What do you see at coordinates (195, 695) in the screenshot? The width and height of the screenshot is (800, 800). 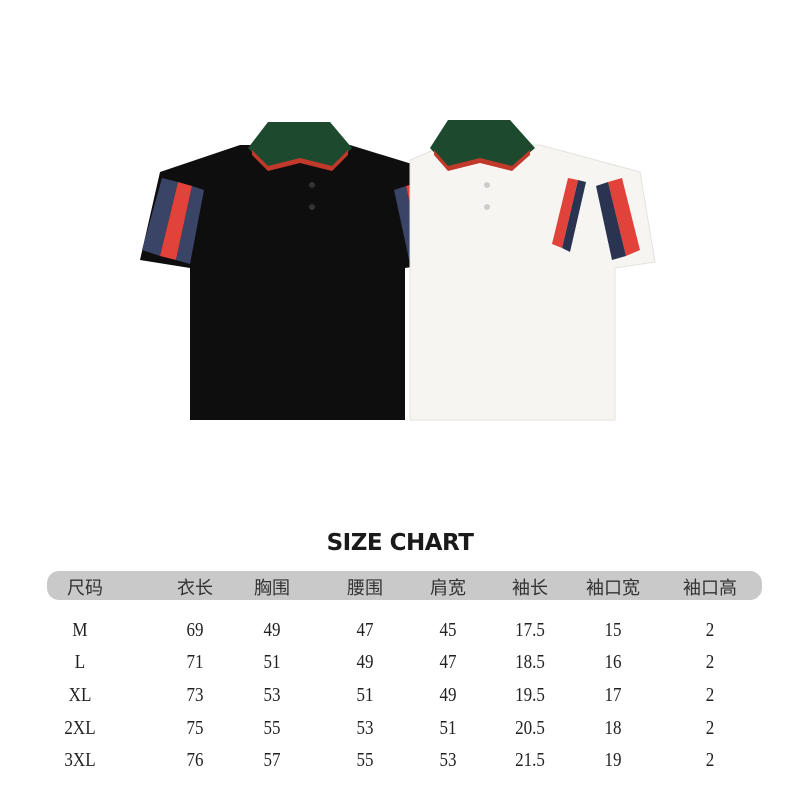 I see `table-cell: 73` at bounding box center [195, 695].